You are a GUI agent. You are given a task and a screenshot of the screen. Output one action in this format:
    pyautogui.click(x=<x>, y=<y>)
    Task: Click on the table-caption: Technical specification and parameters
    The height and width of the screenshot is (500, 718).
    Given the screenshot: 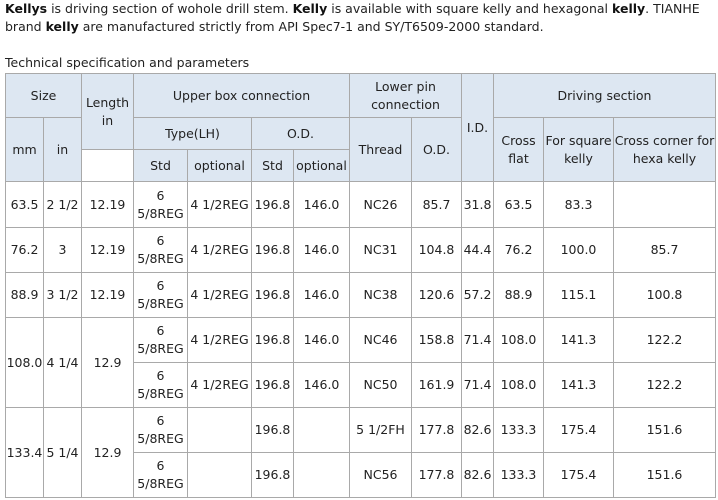 What is the action you would take?
    pyautogui.click(x=127, y=62)
    